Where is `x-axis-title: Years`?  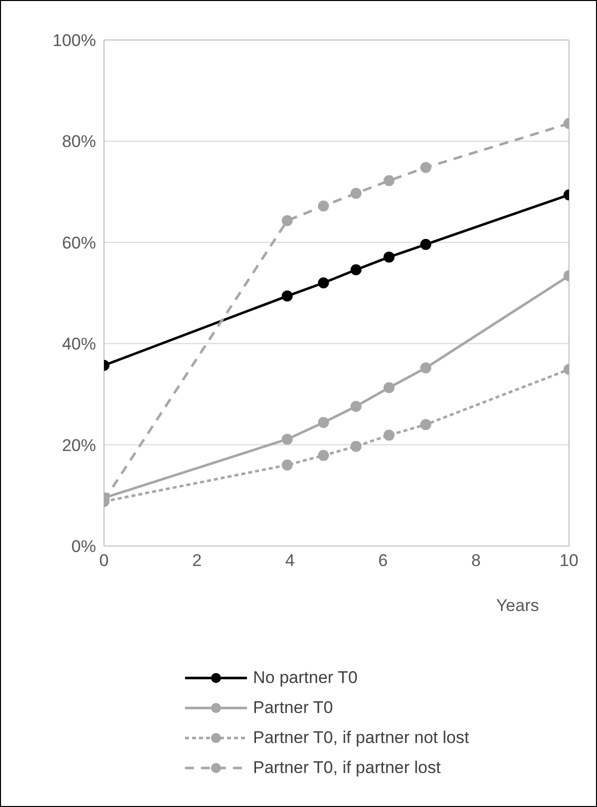 x-axis-title: Years is located at coordinates (517, 605).